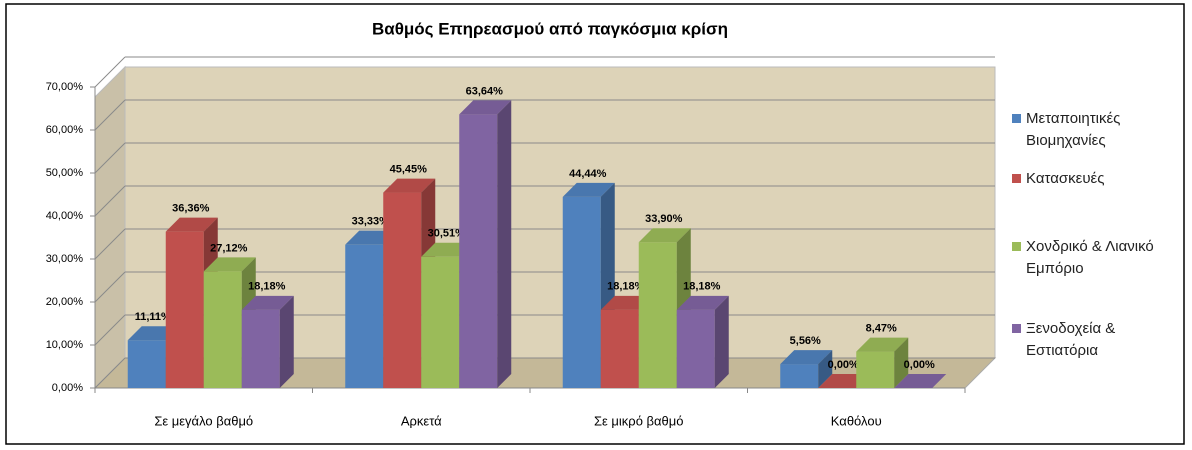 The height and width of the screenshot is (450, 1192). Describe the element at coordinates (371, 222) in the screenshot. I see `data-label: 33,33%` at that location.